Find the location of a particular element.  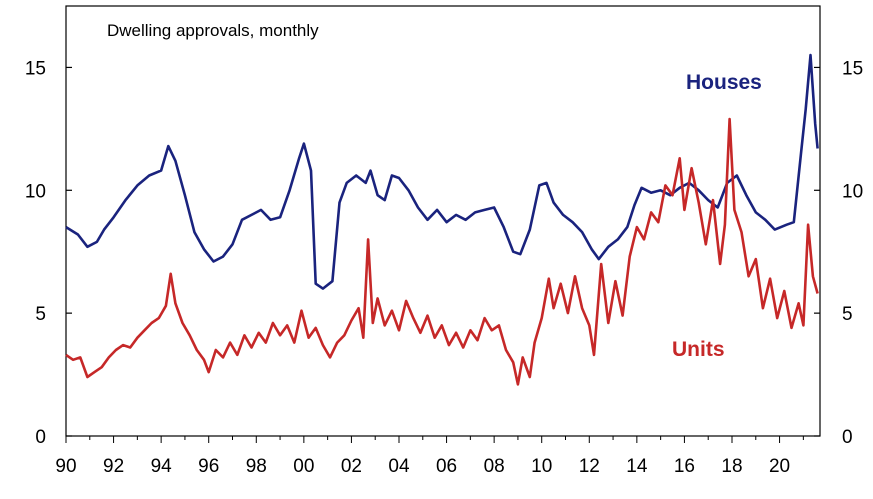

x-tick-label: 12 is located at coordinates (589, 466).